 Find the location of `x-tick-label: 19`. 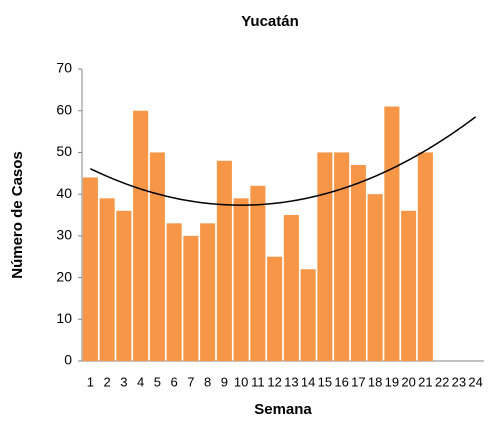

x-tick-label: 19 is located at coordinates (392, 381).